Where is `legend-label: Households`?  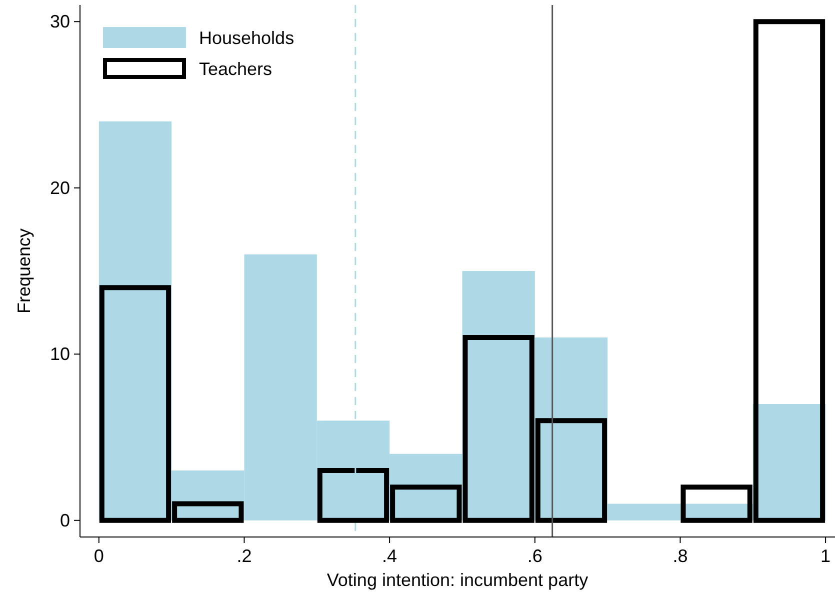 legend-label: Households is located at coordinates (246, 38).